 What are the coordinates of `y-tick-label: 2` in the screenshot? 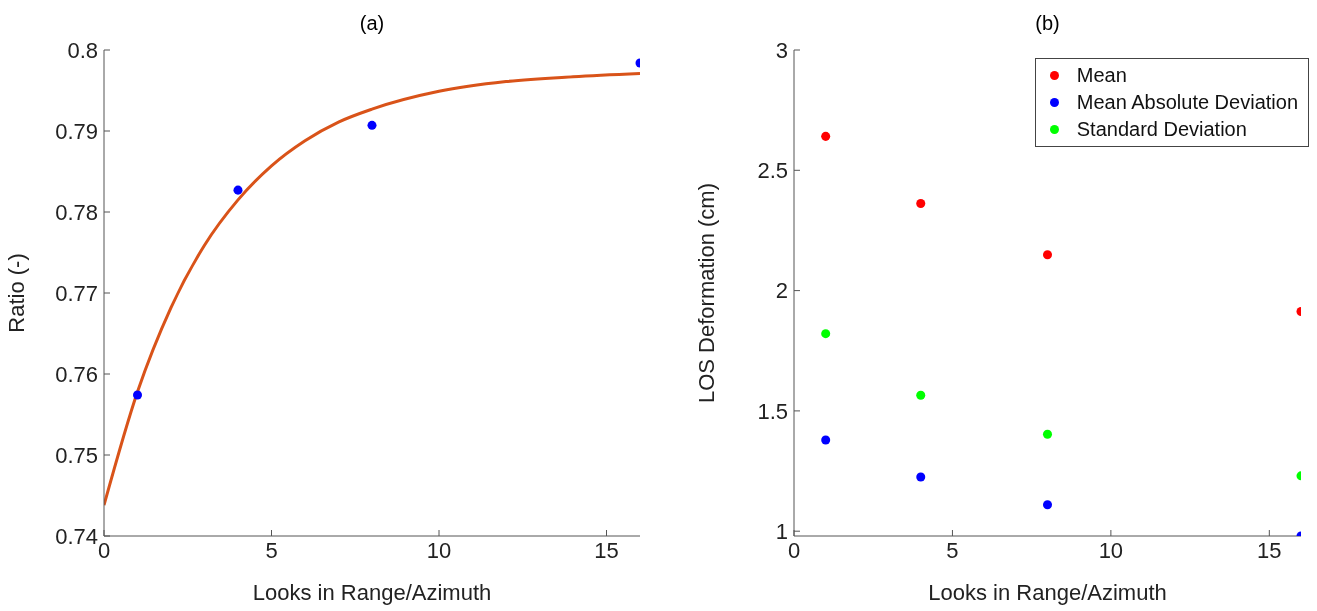 It's located at (781, 291).